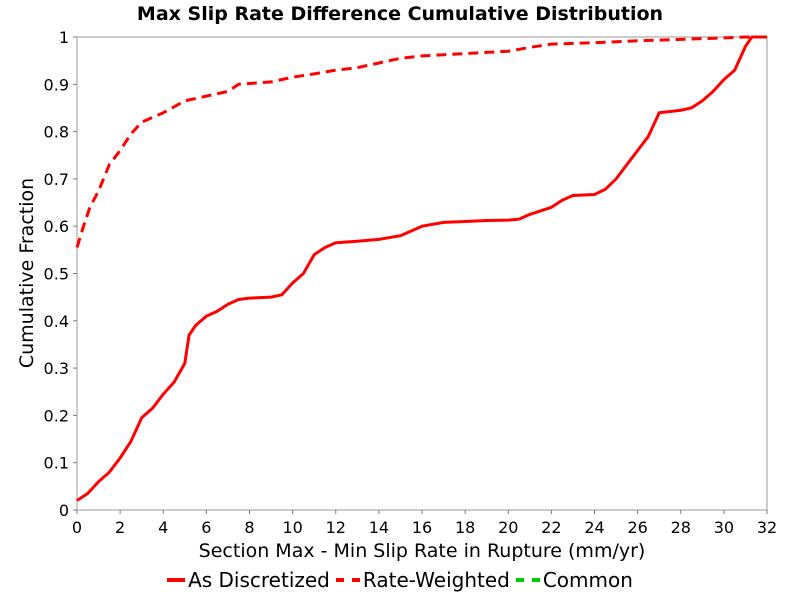 The image size is (800, 600). What do you see at coordinates (56, 132) in the screenshot?
I see `y-tick-label: 0.8` at bounding box center [56, 132].